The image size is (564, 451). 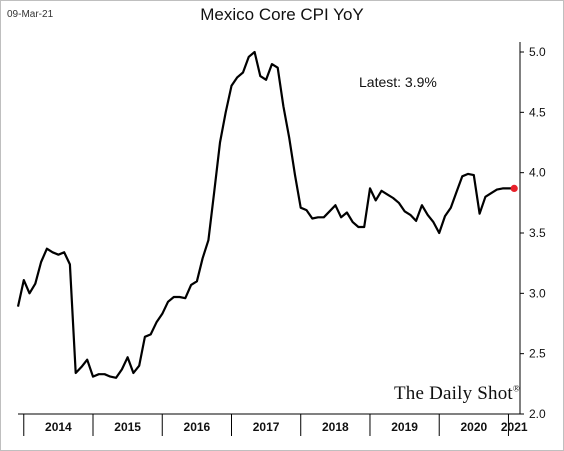 What do you see at coordinates (537, 233) in the screenshot?
I see `y-tick-label: 3.5` at bounding box center [537, 233].